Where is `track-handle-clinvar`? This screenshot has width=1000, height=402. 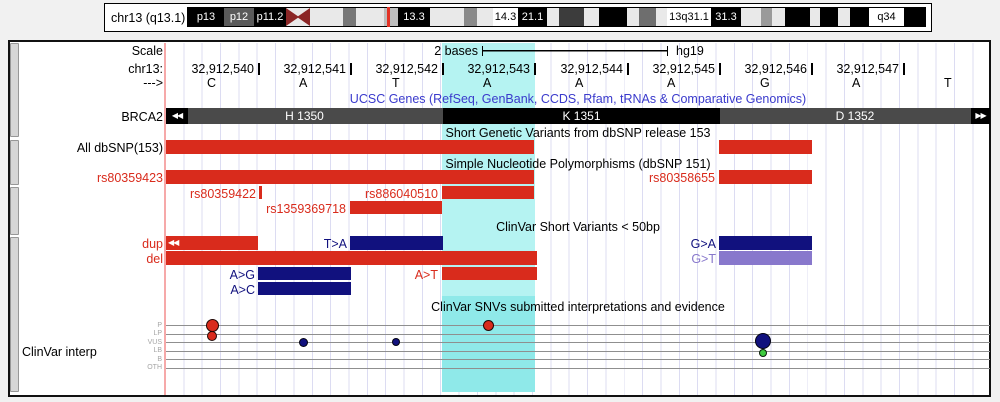
track-handle-clinvar is located at coordinates (14, 314).